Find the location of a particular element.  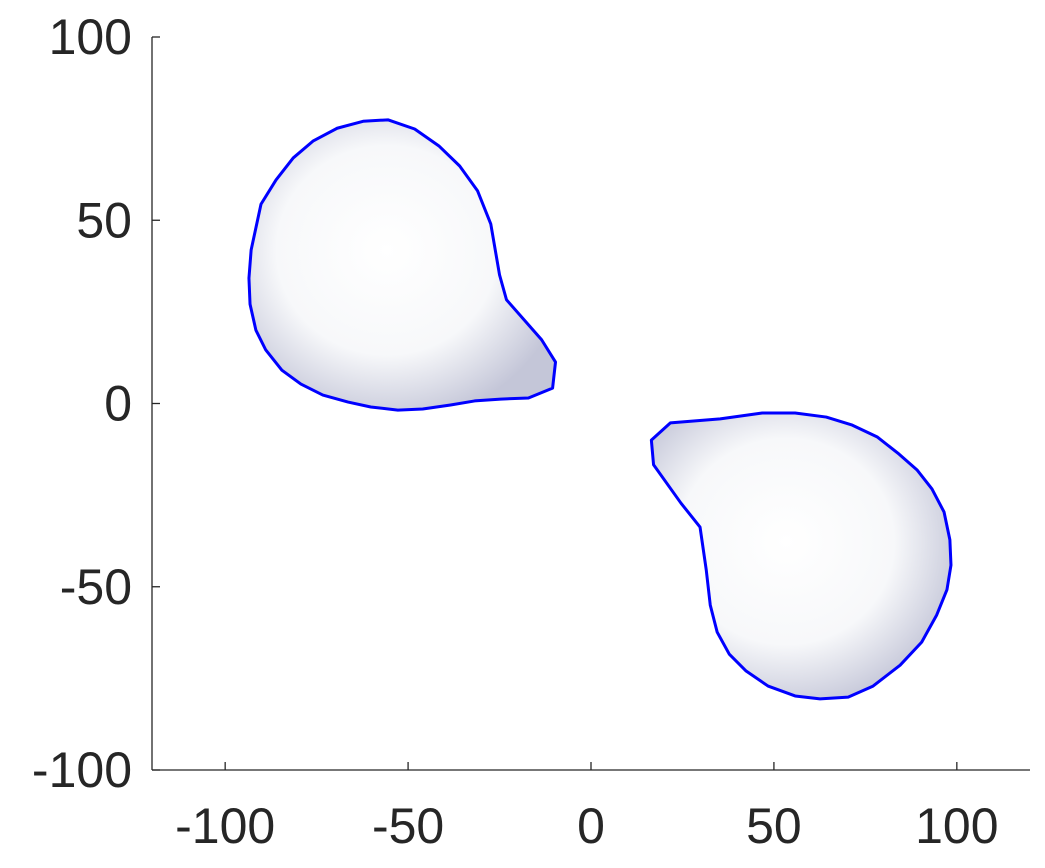

y-tick-label: 100 is located at coordinates (90, 37).